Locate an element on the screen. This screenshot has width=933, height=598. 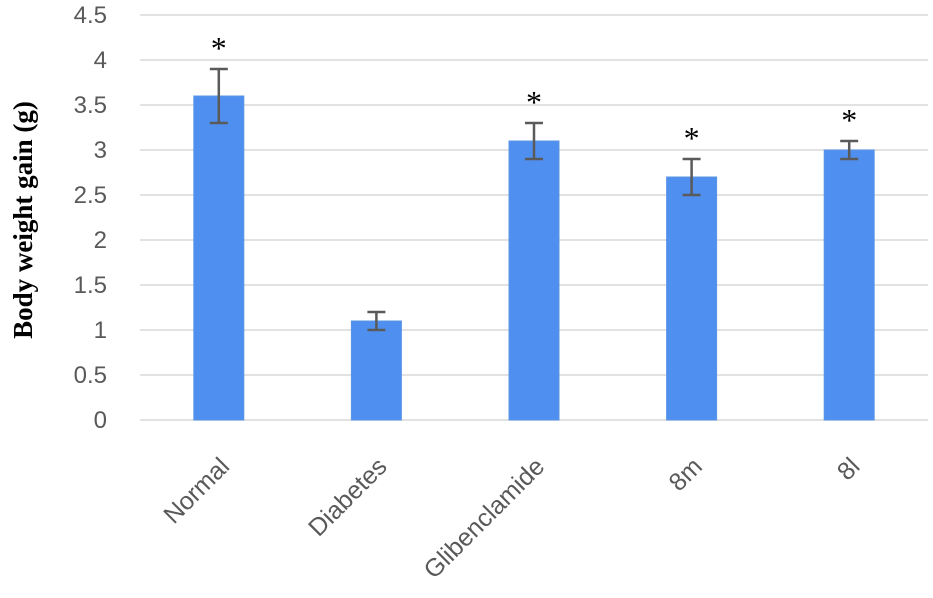
x-category-label: Normal is located at coordinates (196, 490).